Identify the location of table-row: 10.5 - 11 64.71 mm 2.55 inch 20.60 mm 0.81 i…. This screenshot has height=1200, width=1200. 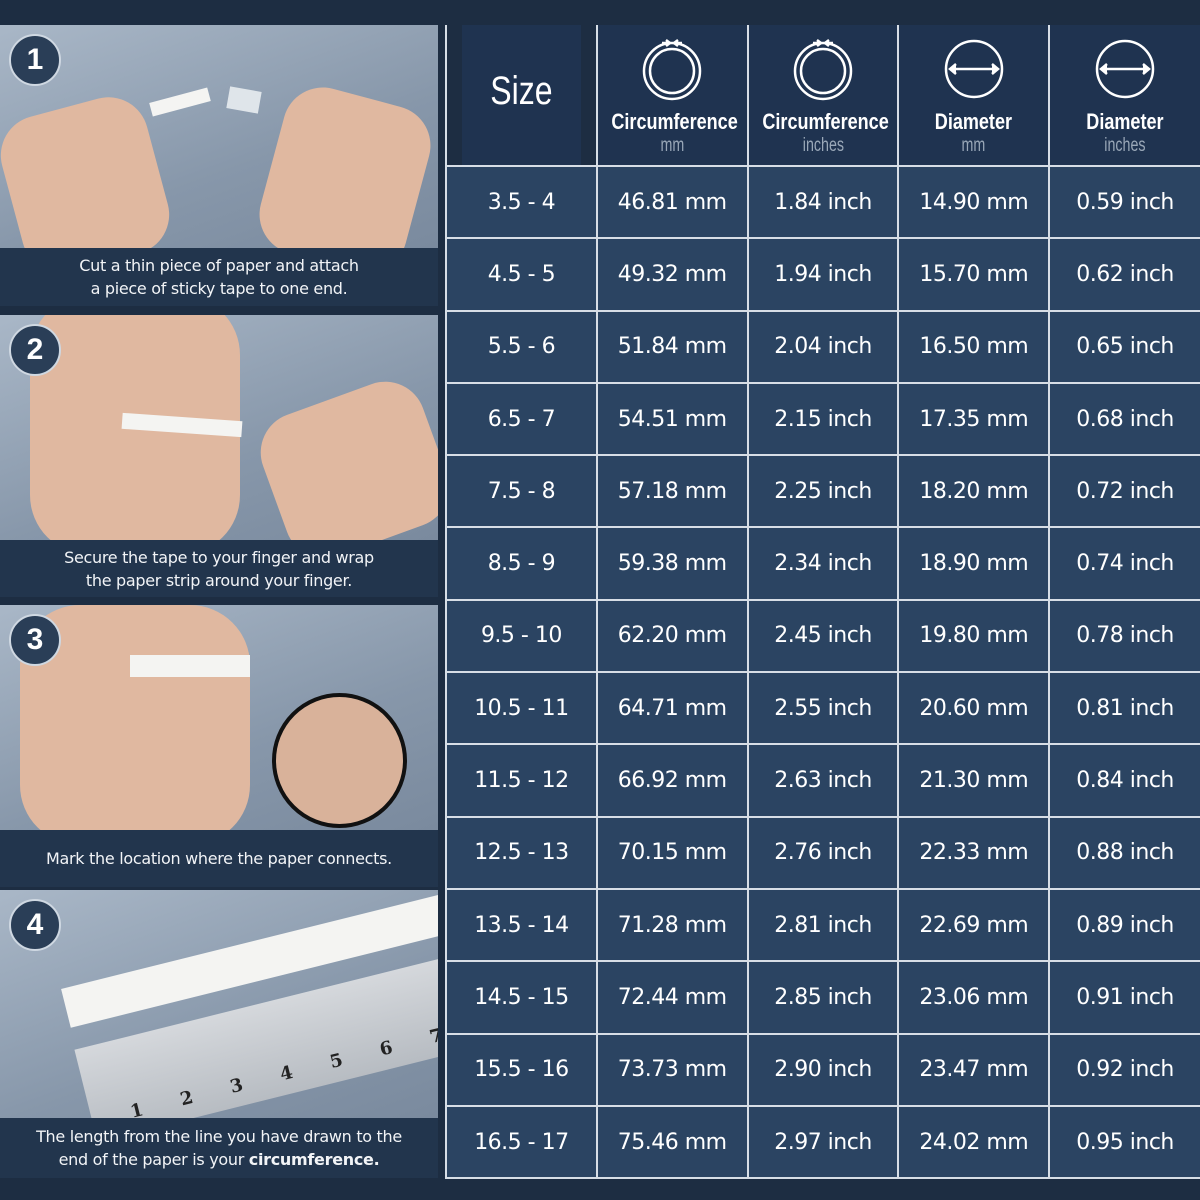
(822, 708).